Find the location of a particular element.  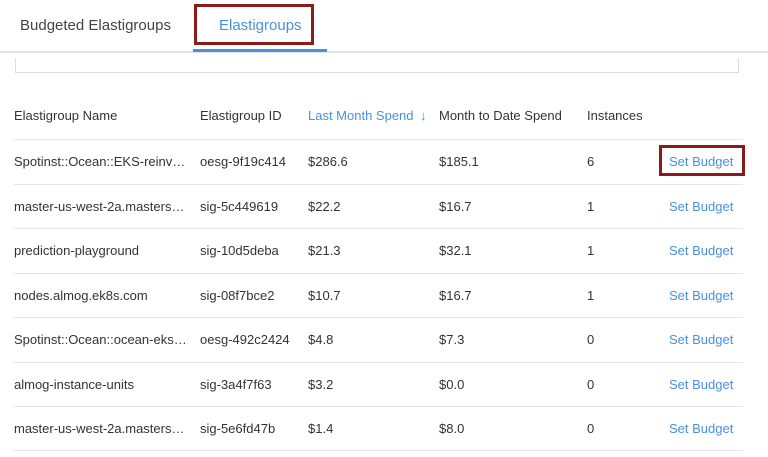

elastigroup-id: oesg-9f19c414 is located at coordinates (243, 161).